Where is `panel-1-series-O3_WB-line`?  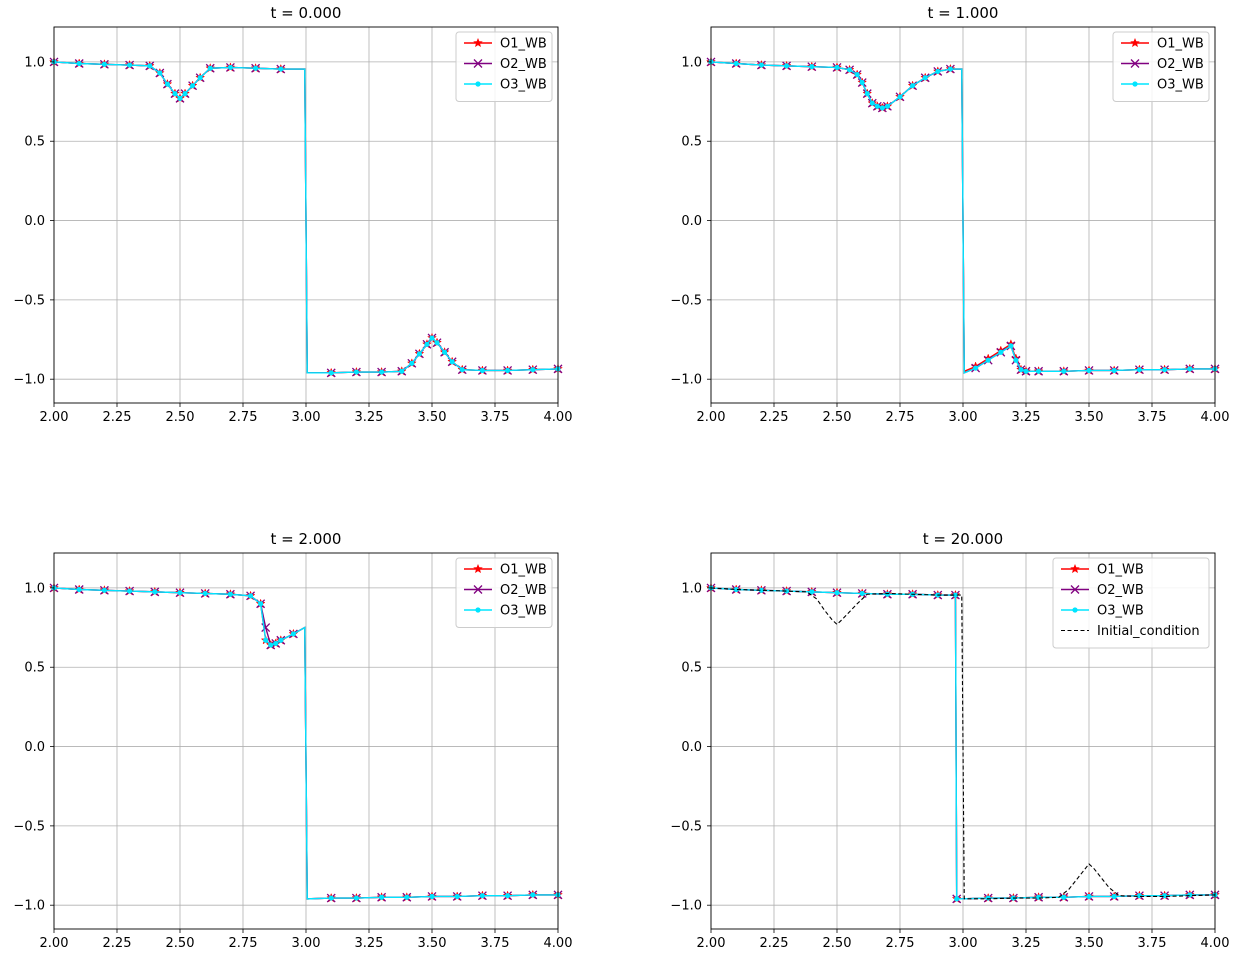
panel-1-series-O3_WB-line is located at coordinates (306, 217).